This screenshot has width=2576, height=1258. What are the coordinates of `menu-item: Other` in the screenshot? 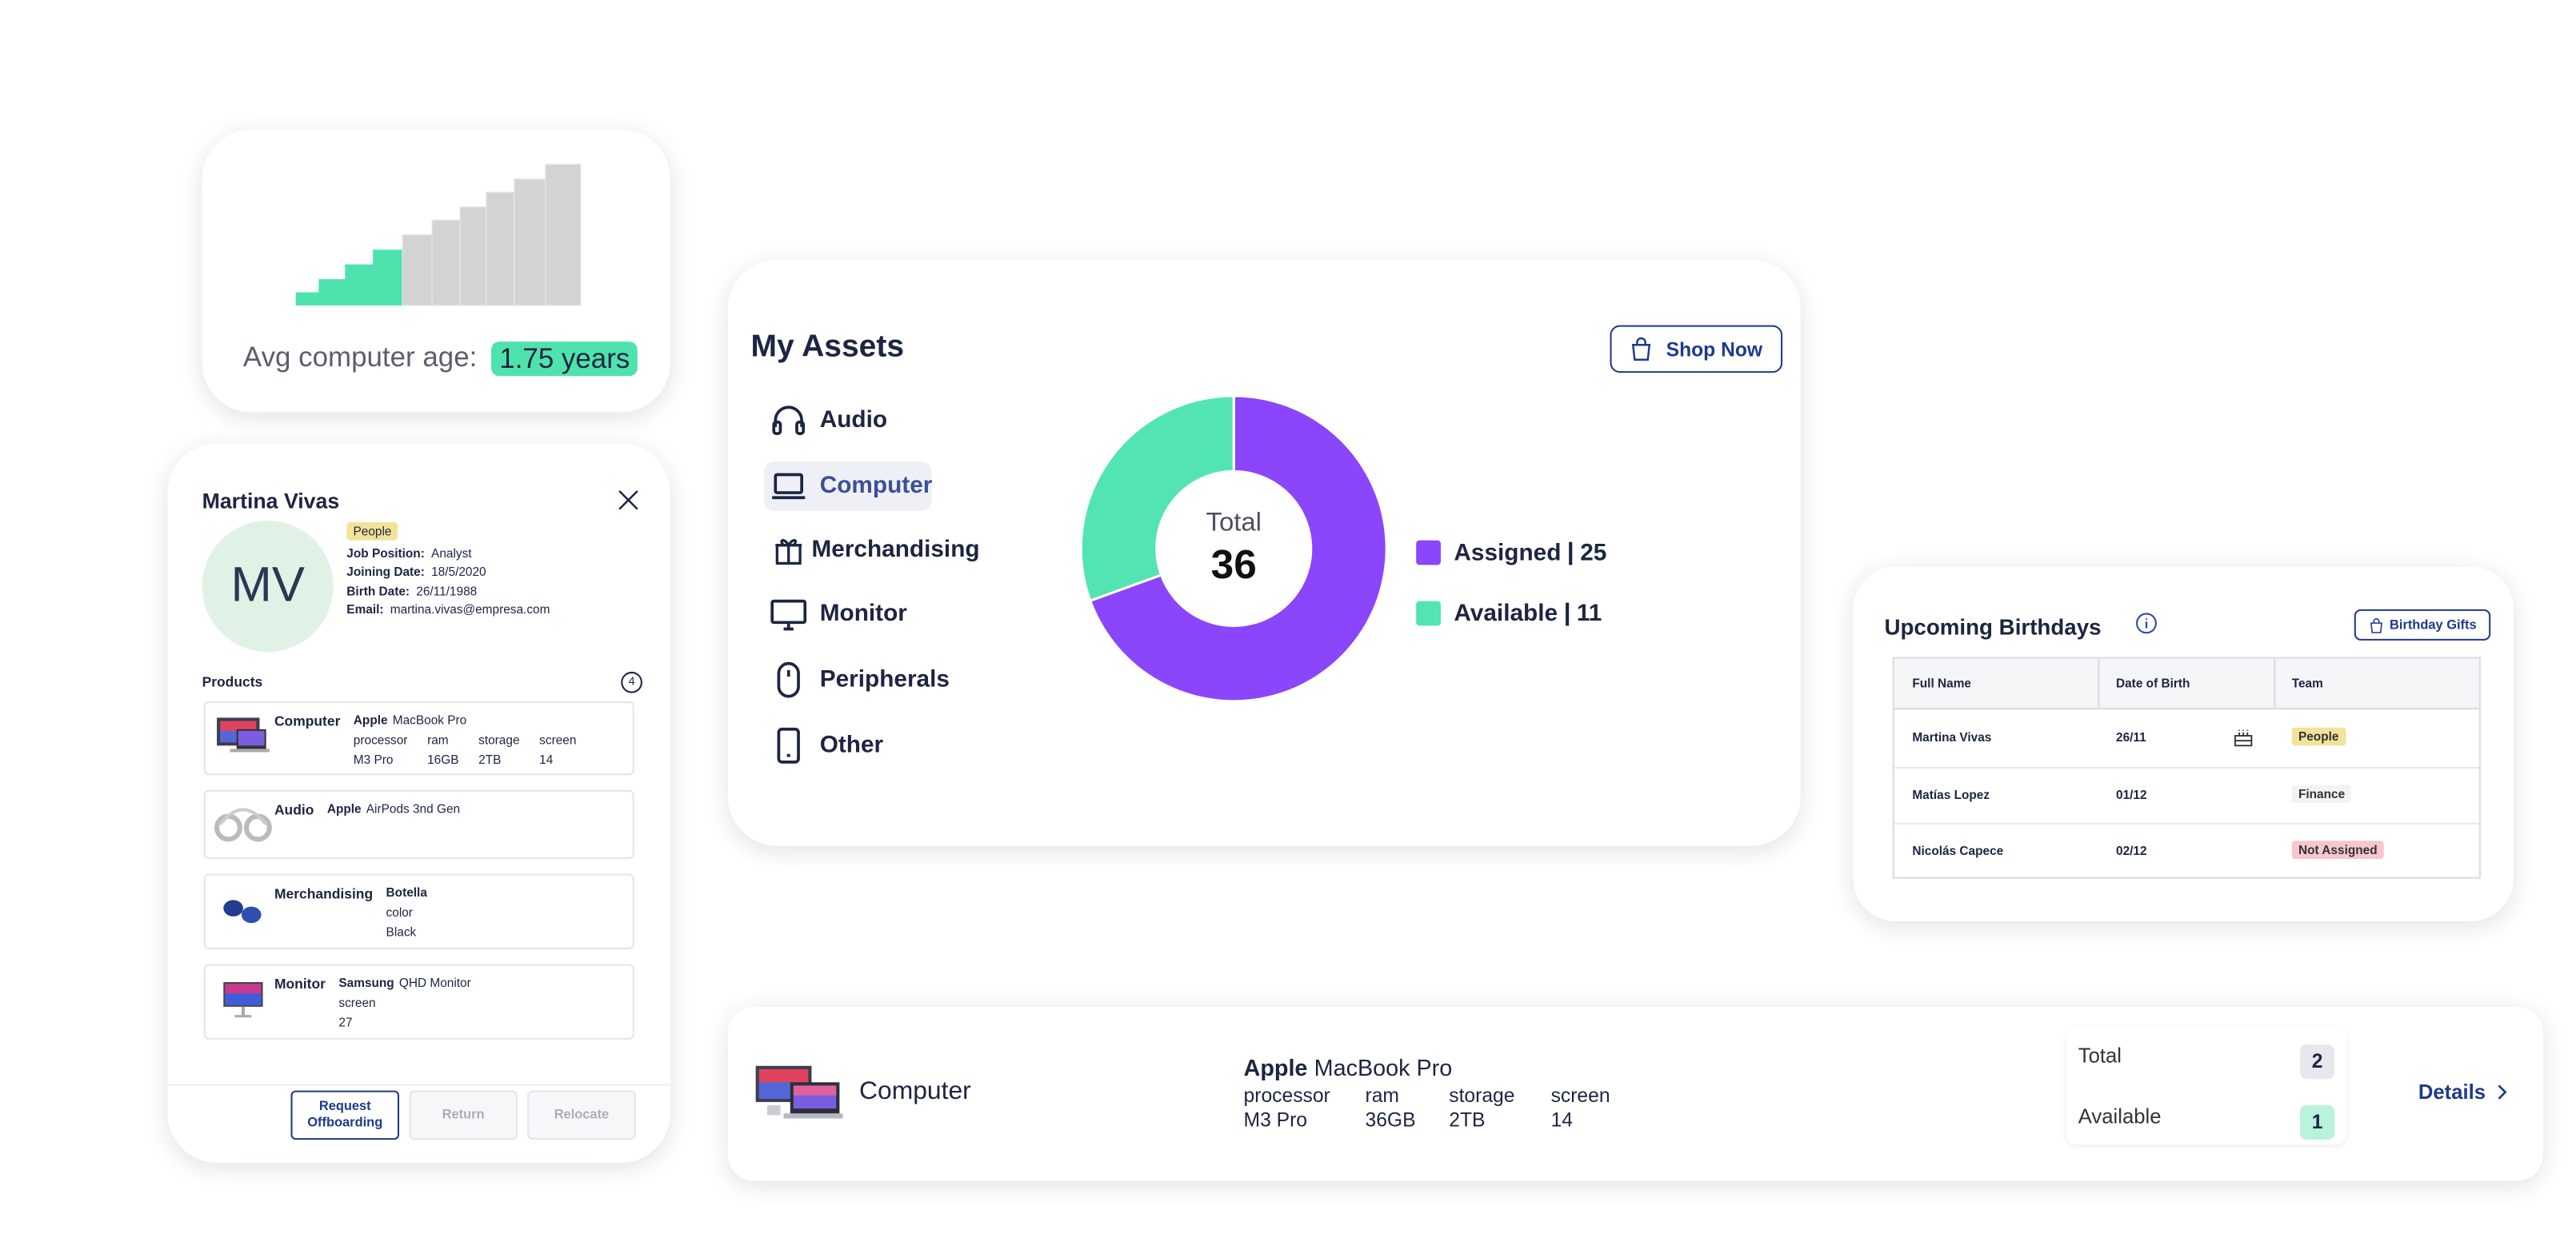 It's located at (851, 745).